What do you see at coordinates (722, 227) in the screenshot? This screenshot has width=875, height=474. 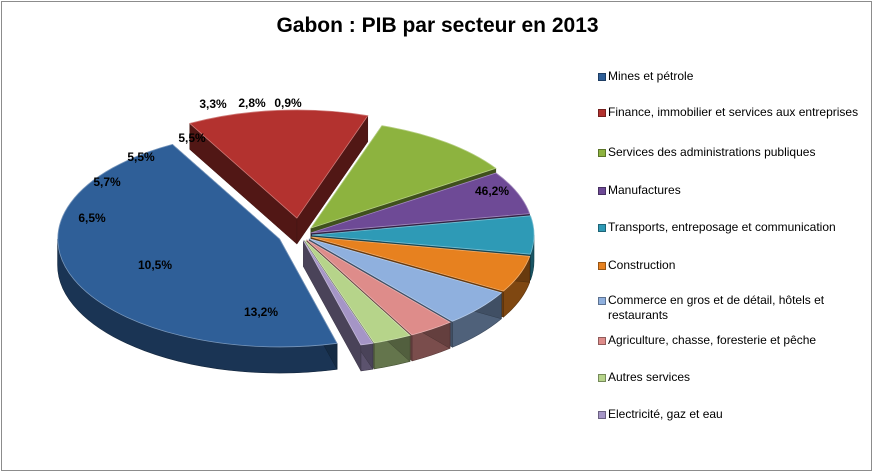 I see `legend-label: Transports, entreposage et communication` at bounding box center [722, 227].